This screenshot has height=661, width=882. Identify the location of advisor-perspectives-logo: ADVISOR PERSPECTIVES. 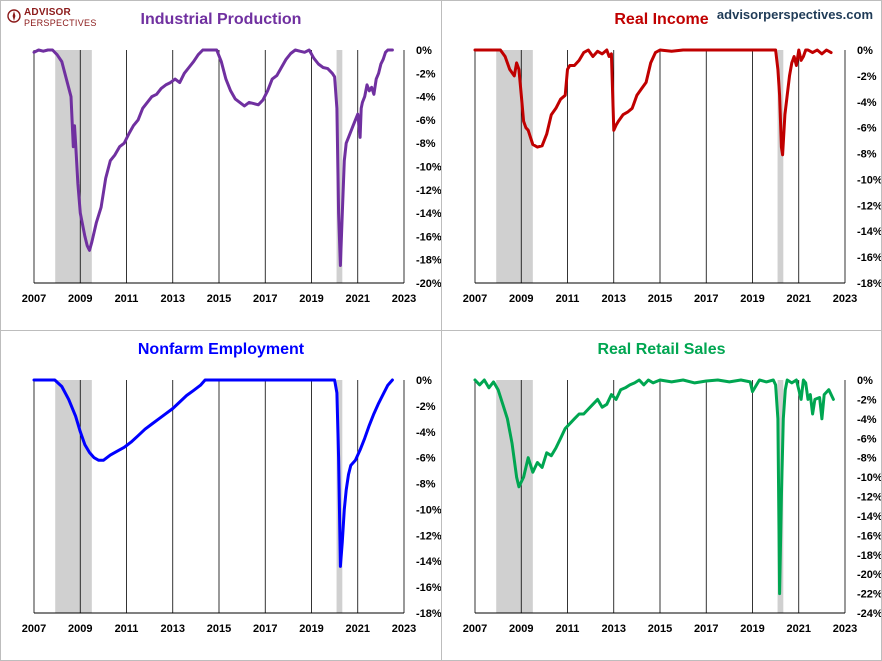
(67, 18).